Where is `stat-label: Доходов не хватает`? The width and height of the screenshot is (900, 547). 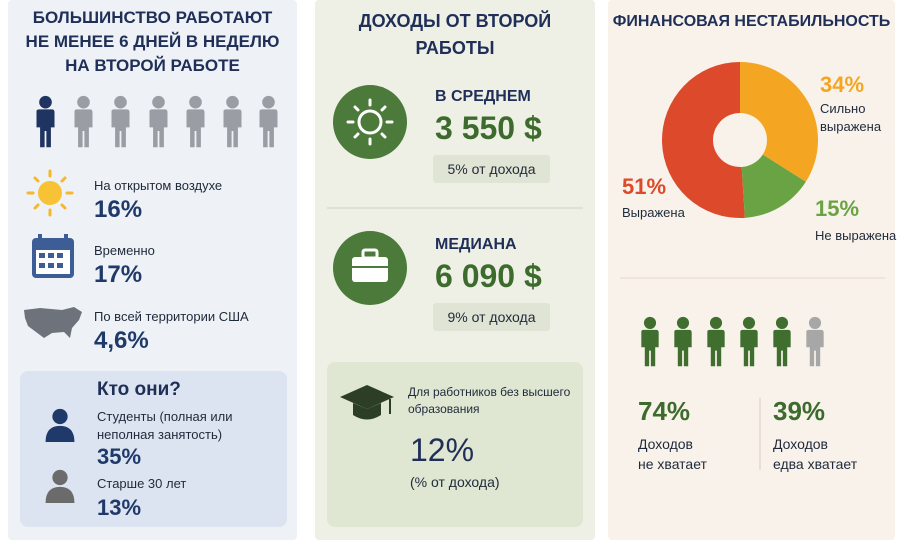
stat-label: Доходов не хватает is located at coordinates (672, 454).